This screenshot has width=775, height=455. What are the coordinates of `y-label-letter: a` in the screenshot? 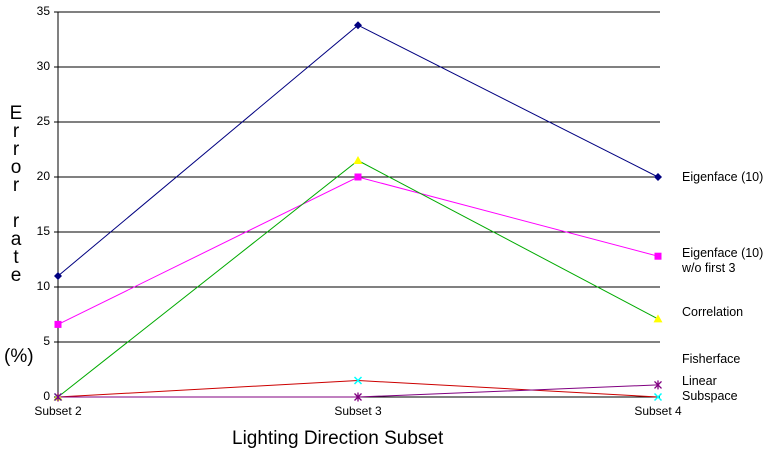 It's located at (16, 239).